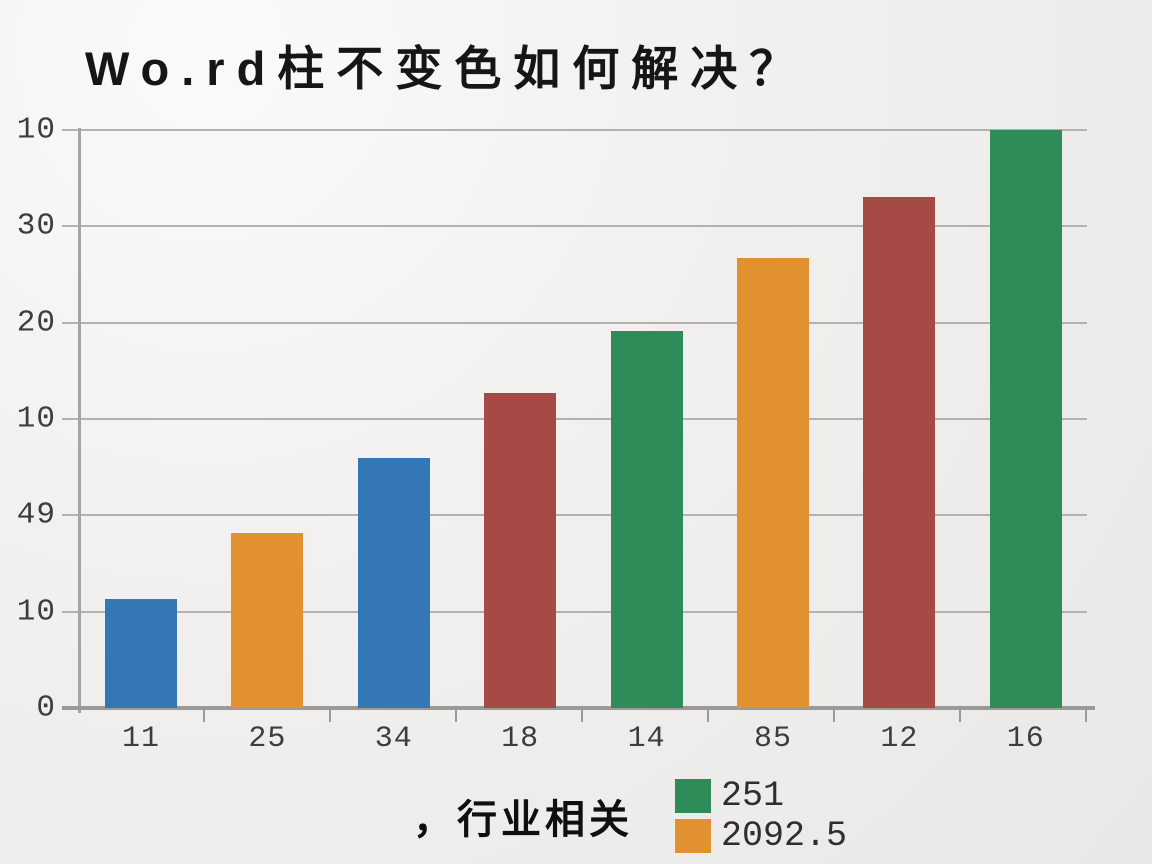 This screenshot has height=864, width=1152. Describe the element at coordinates (523, 820) in the screenshot. I see `legend-title: ，行业相关` at that location.